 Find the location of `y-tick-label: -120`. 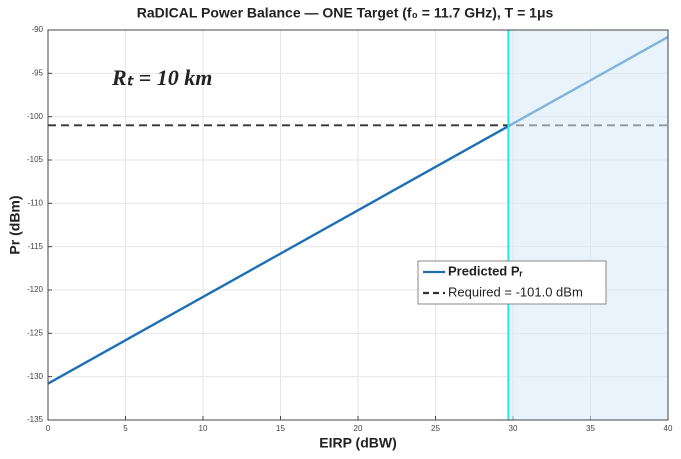

y-tick-label: -120 is located at coordinates (35, 289).